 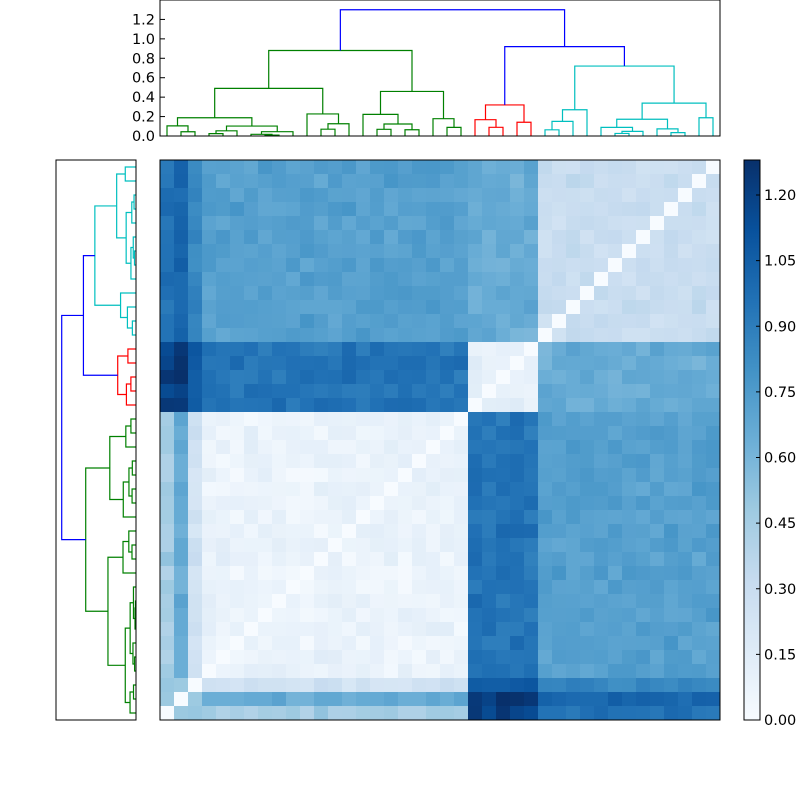 I want to click on y-tick-label: 0.8, so click(x=143, y=59).